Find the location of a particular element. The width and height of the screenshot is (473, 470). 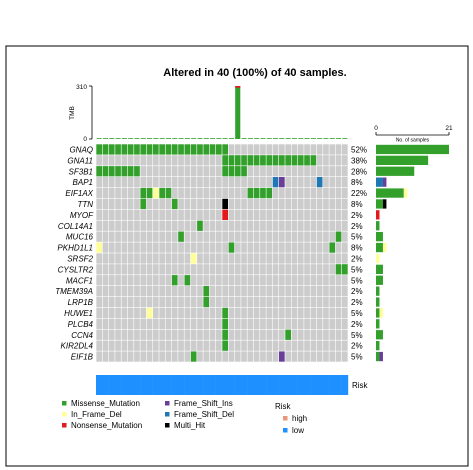

gene-label: TTN is located at coordinates (85, 204).